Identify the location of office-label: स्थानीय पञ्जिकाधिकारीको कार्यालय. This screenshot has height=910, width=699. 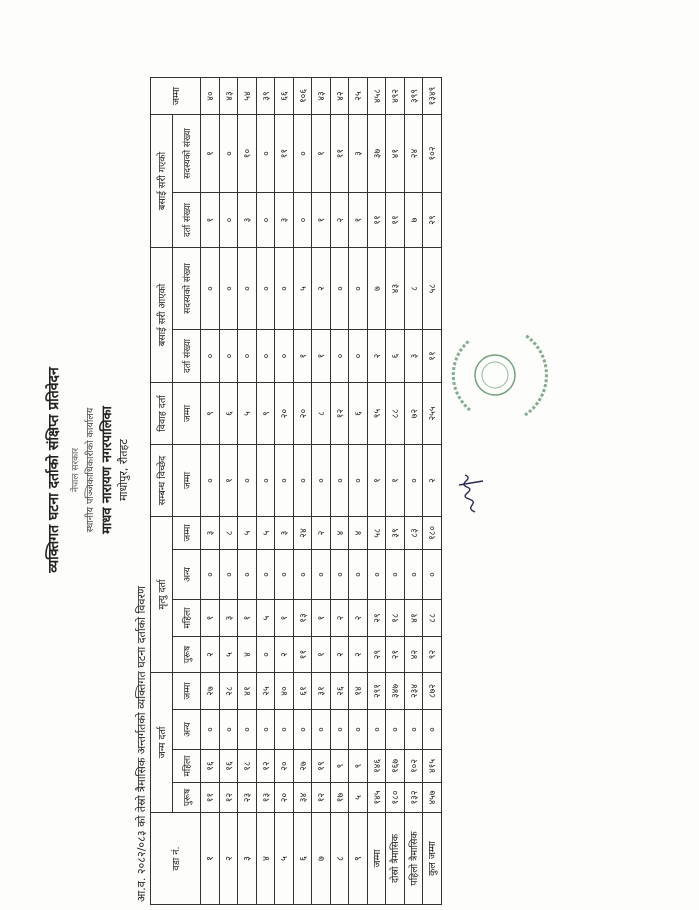
(90, 470).